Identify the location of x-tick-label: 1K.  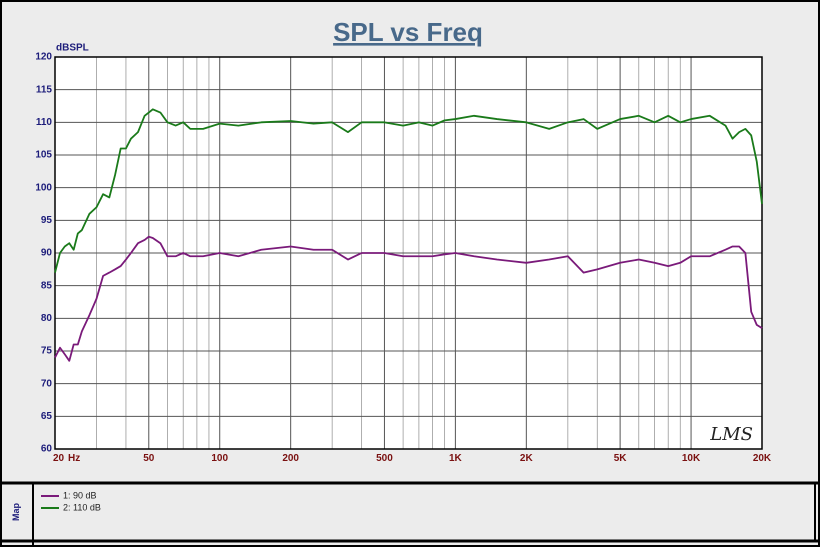
(456, 458).